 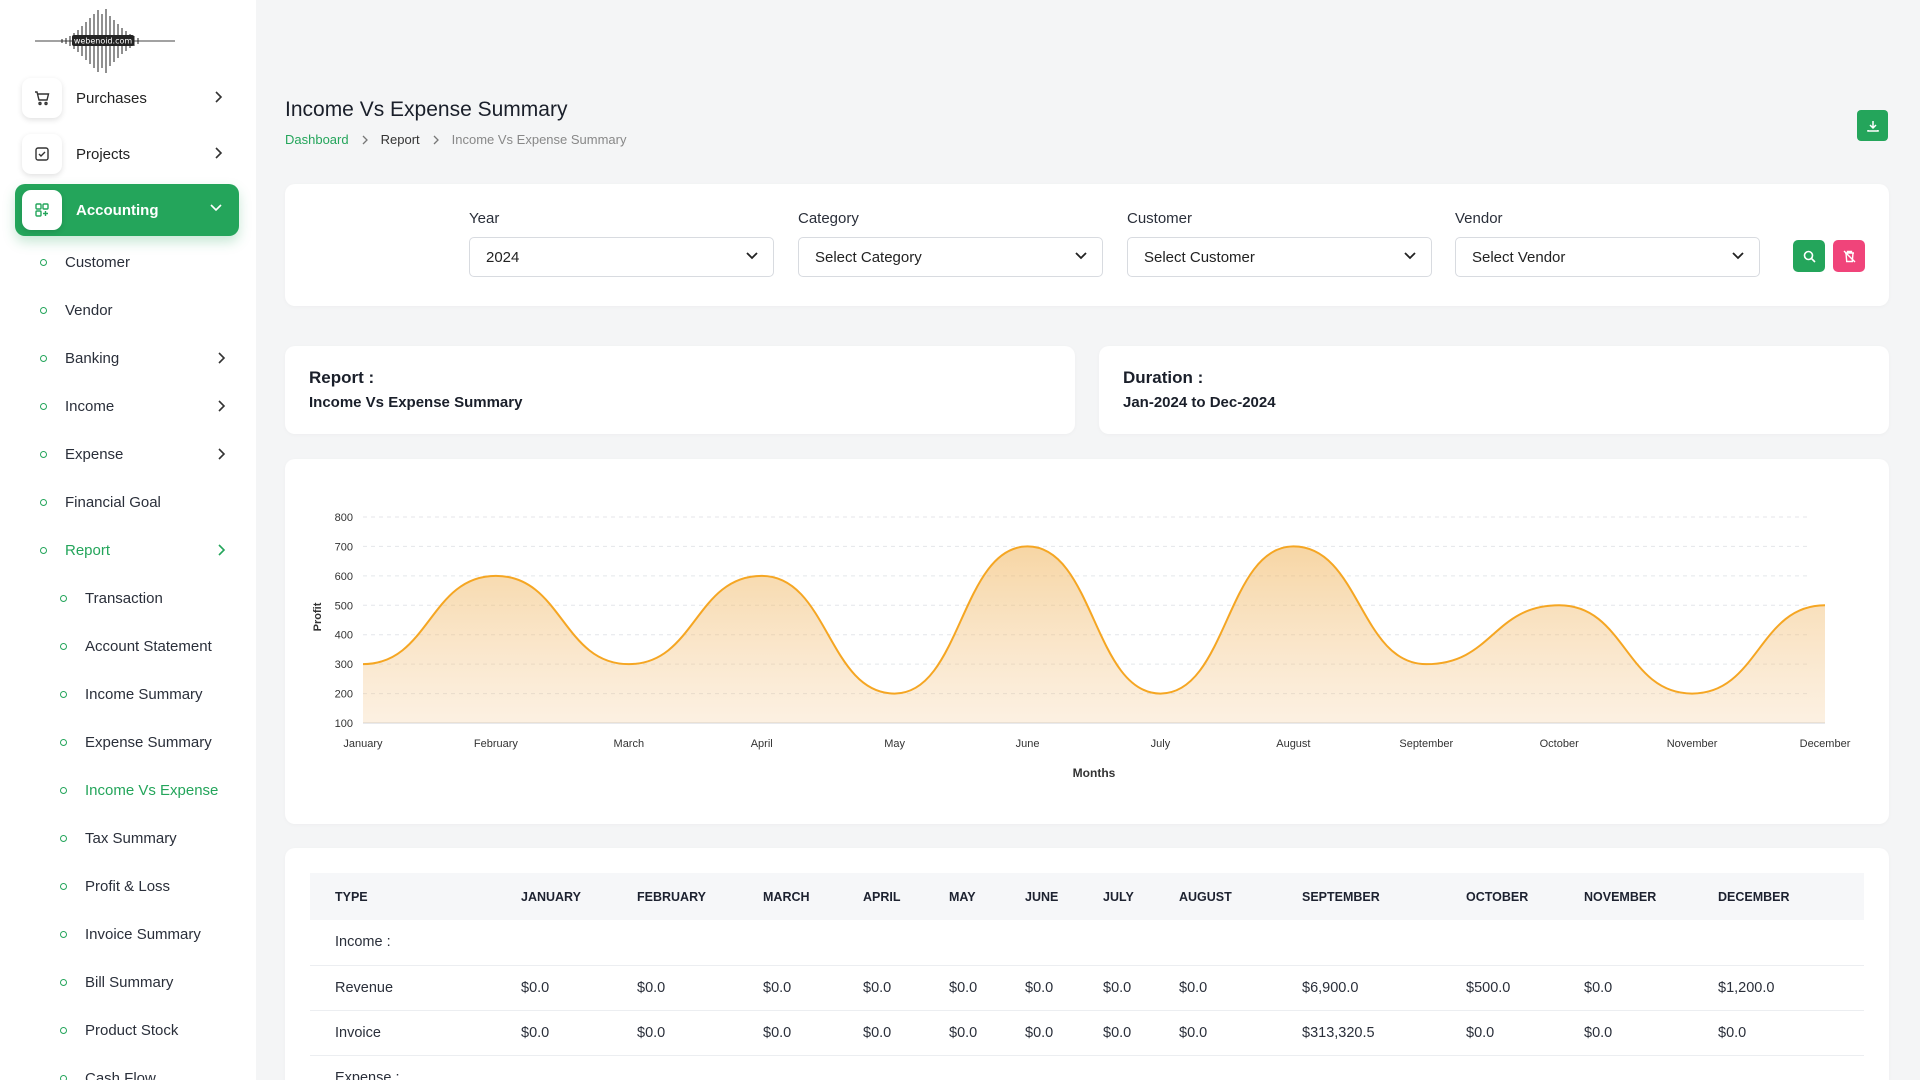 I want to click on sidebar-item-label: Projects, so click(x=103, y=154).